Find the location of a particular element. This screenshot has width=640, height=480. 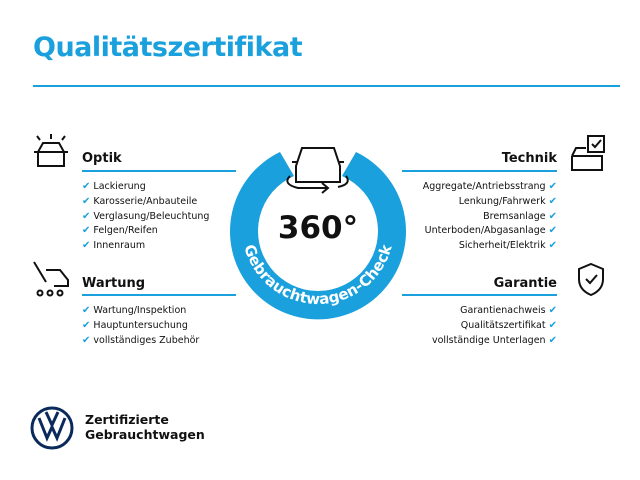

list-item: ✔ Karosserie/Anbauteile is located at coordinates (145, 202).